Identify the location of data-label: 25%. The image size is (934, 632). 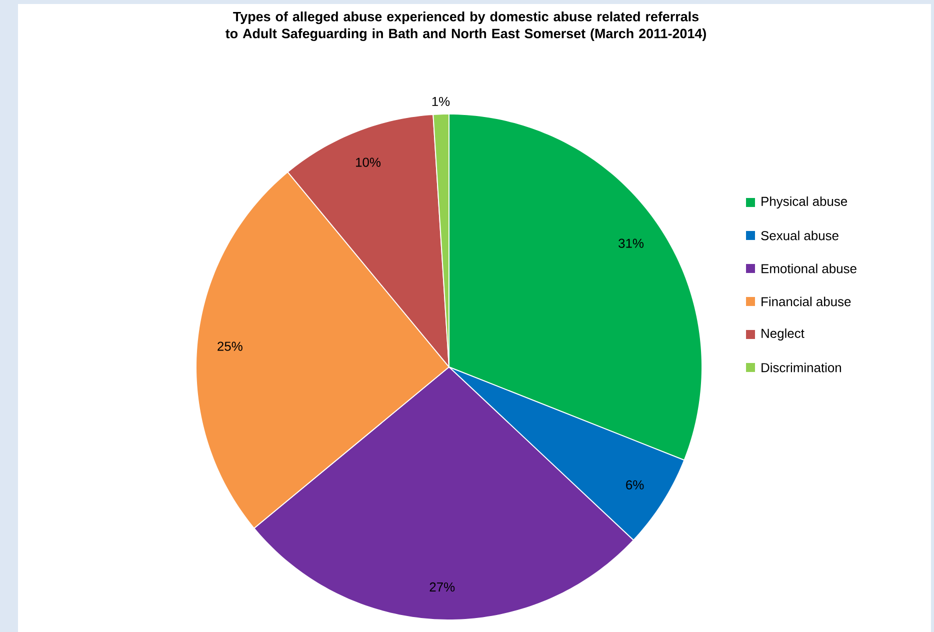
(230, 346).